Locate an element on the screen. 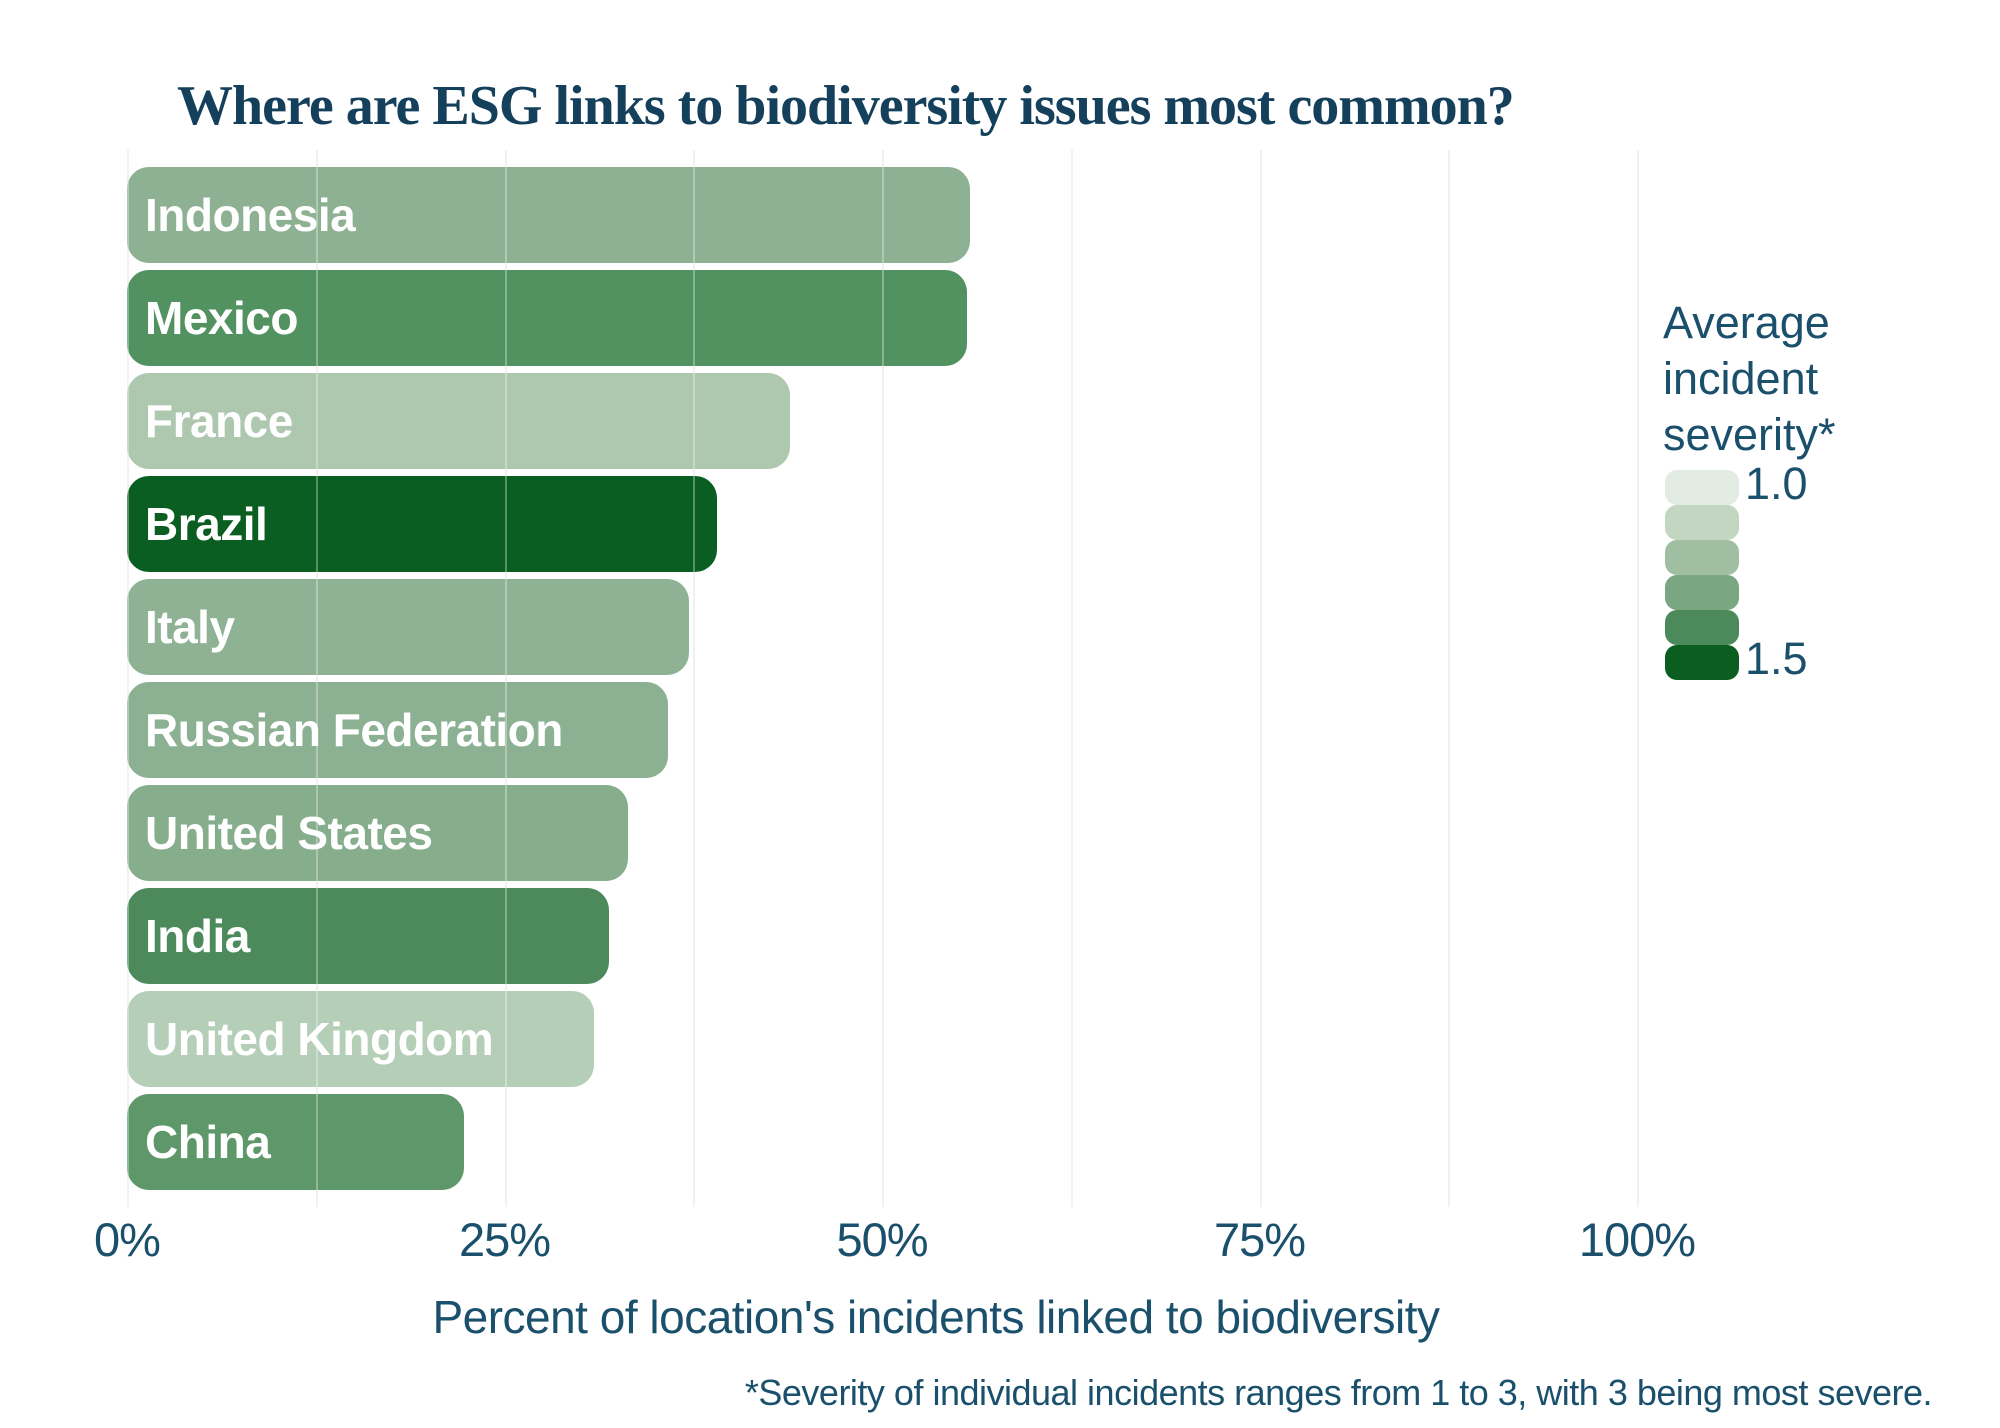 The image size is (2000, 1428). bar-indonesia: Indonesia is located at coordinates (548, 215).